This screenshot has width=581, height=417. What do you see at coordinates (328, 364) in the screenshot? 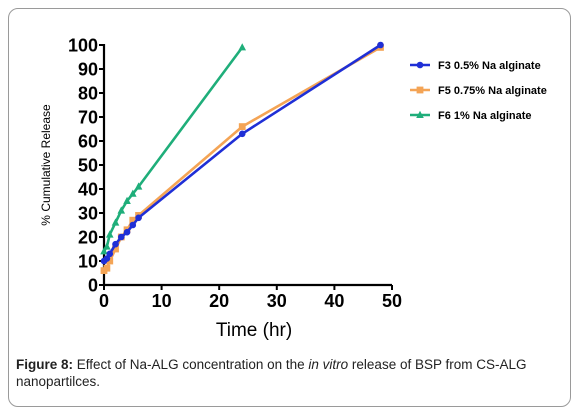
I see `caption-text-italic: in vitro` at bounding box center [328, 364].